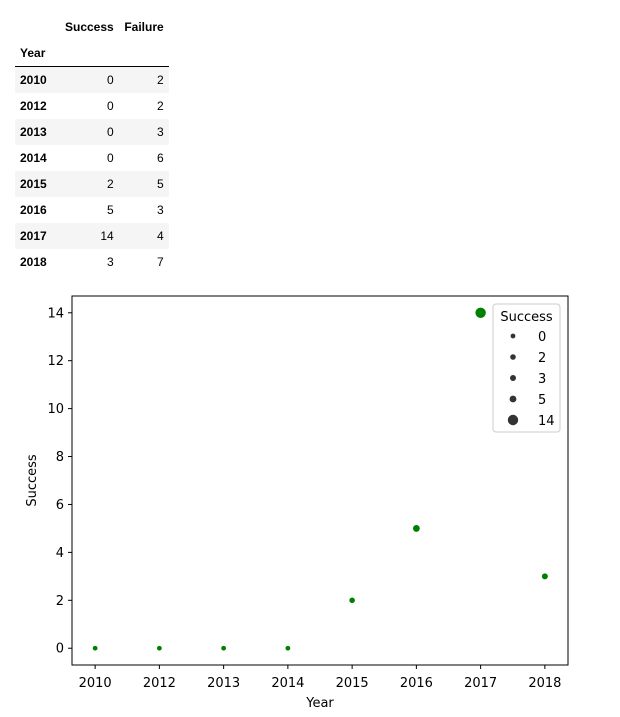 The width and height of the screenshot is (620, 717). What do you see at coordinates (92, 106) in the screenshot?
I see `table-row: 2012 0 2` at bounding box center [92, 106].